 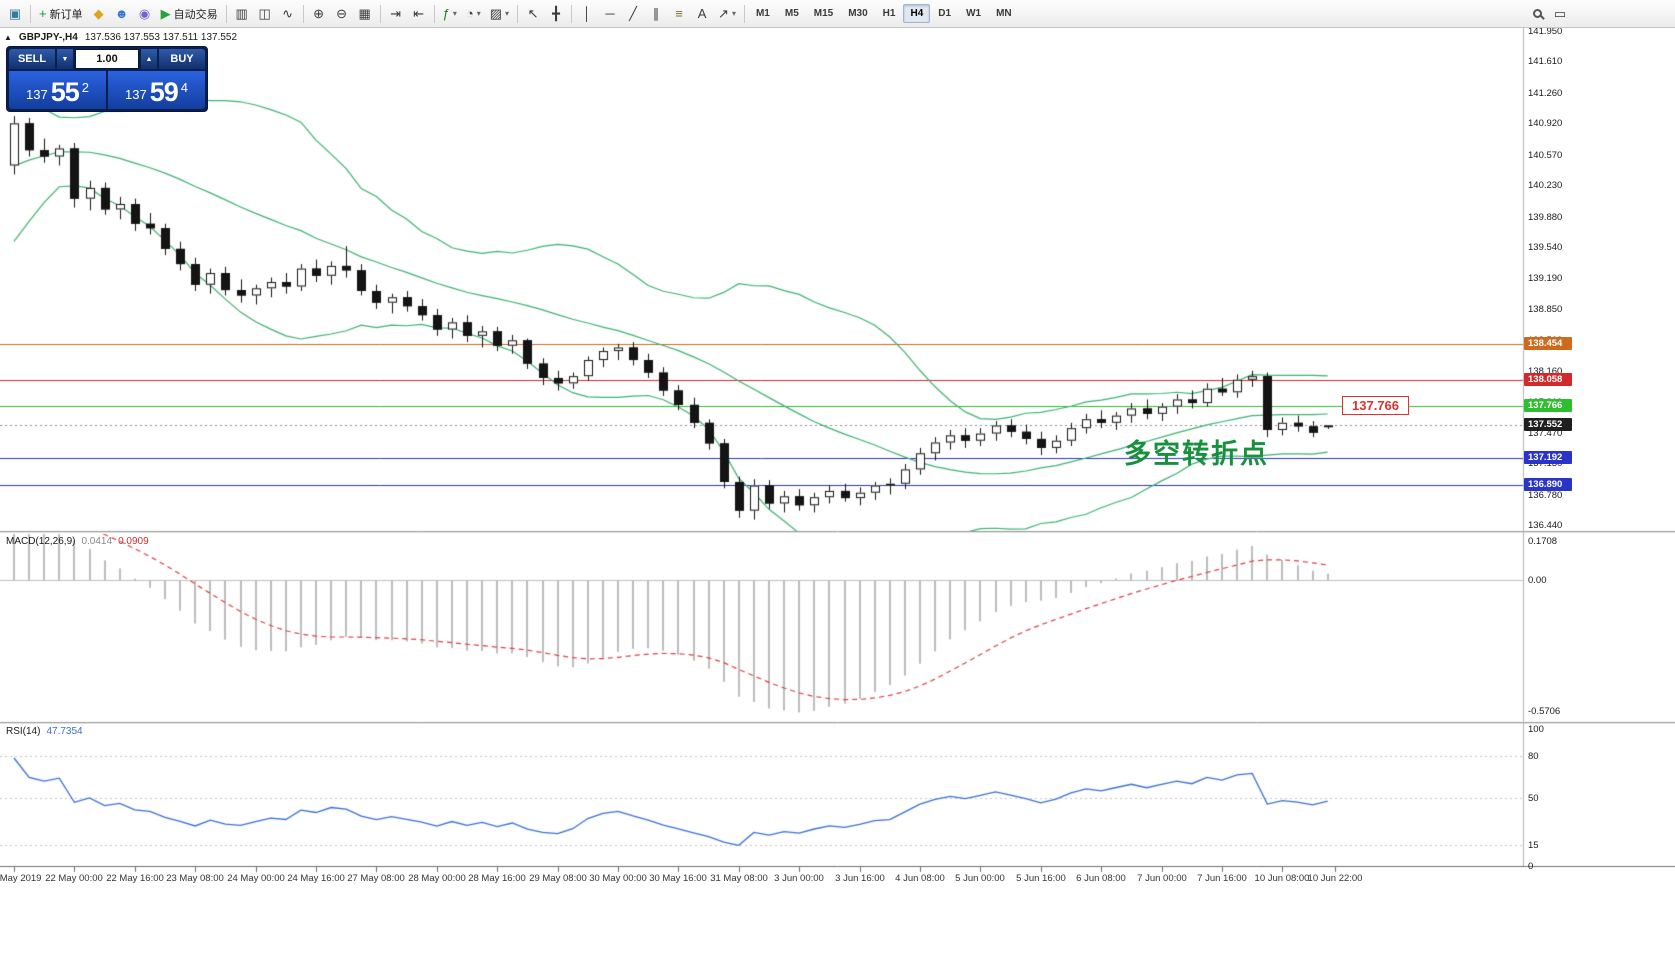 I want to click on symbol-ohlc-values: 137.536 137.553 137.511 137.552, so click(x=161, y=37).